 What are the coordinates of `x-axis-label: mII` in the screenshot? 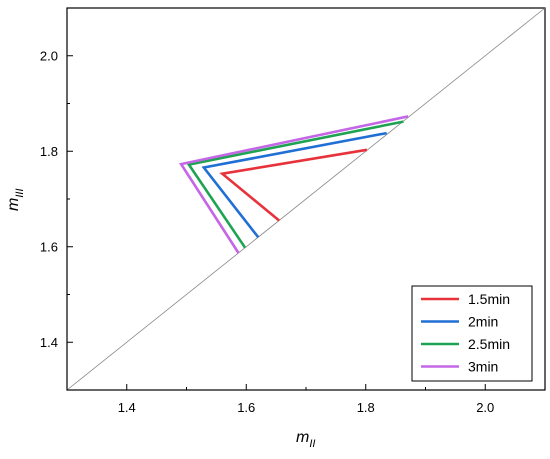 It's located at (305, 439).